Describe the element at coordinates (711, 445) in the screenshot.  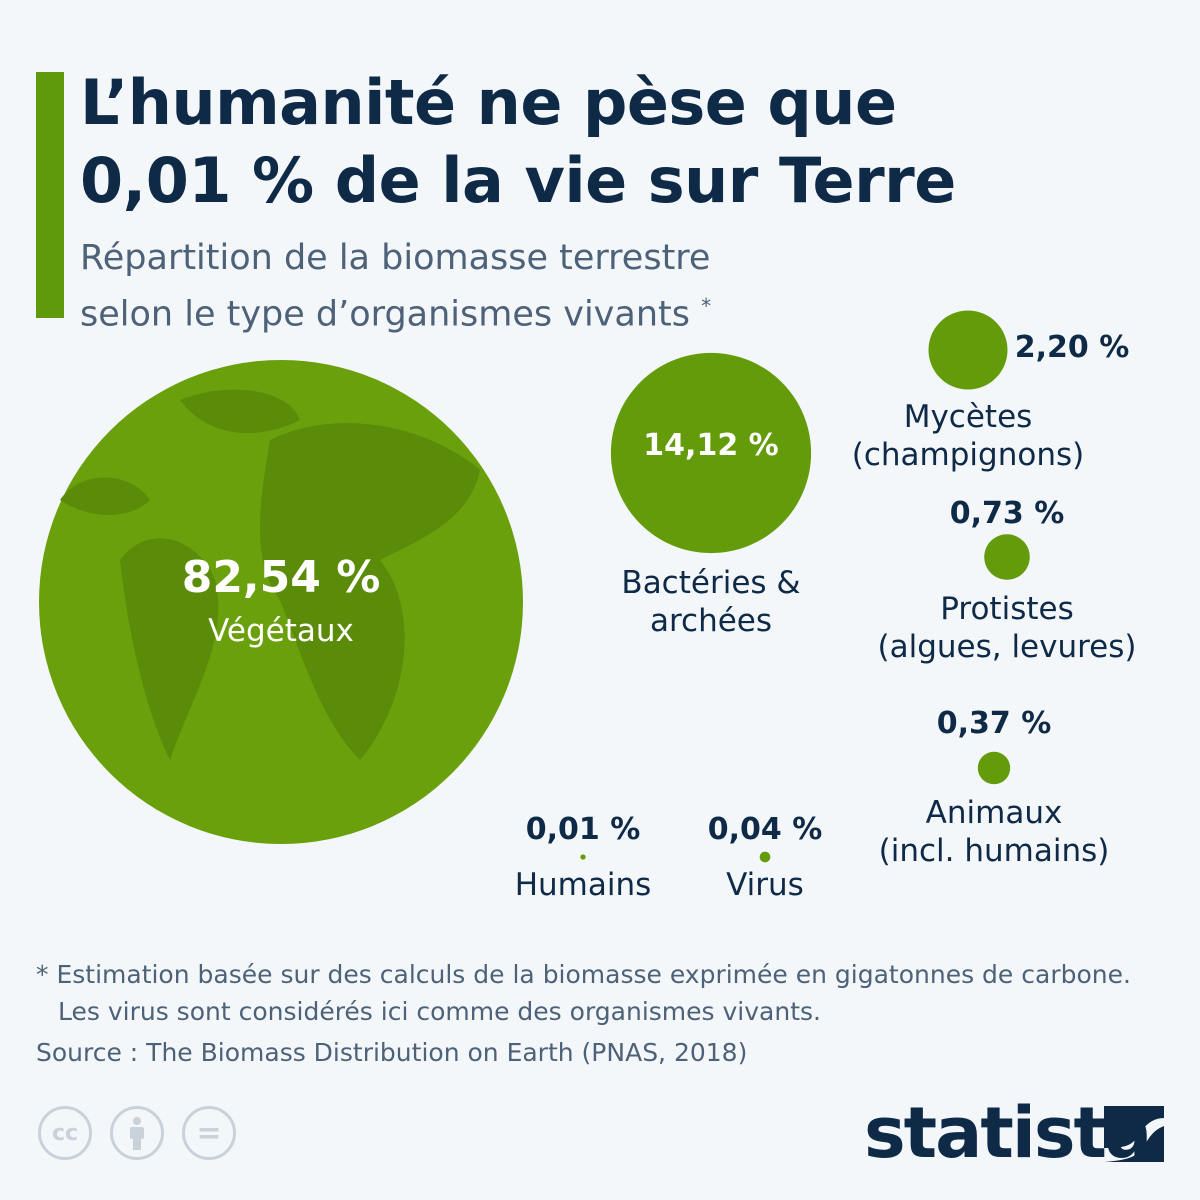
I see `value-label-bacteries: 14,12 %` at that location.